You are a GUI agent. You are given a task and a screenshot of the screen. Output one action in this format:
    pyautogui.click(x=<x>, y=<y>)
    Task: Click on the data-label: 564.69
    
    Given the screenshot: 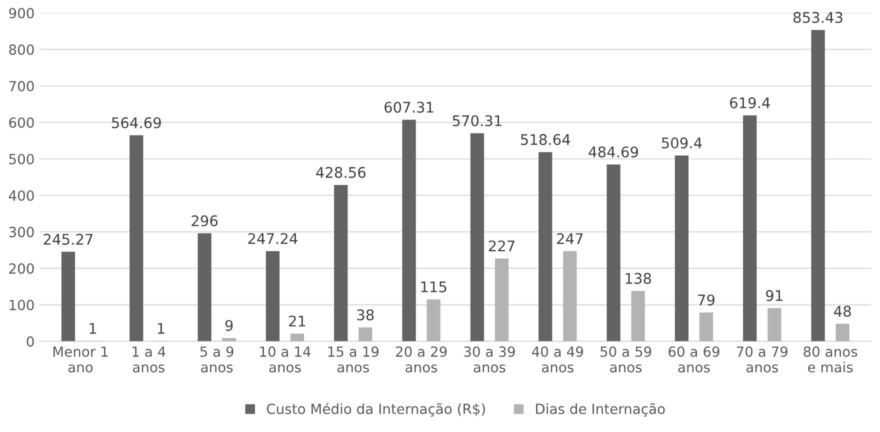 What is the action you would take?
    pyautogui.click(x=136, y=122)
    